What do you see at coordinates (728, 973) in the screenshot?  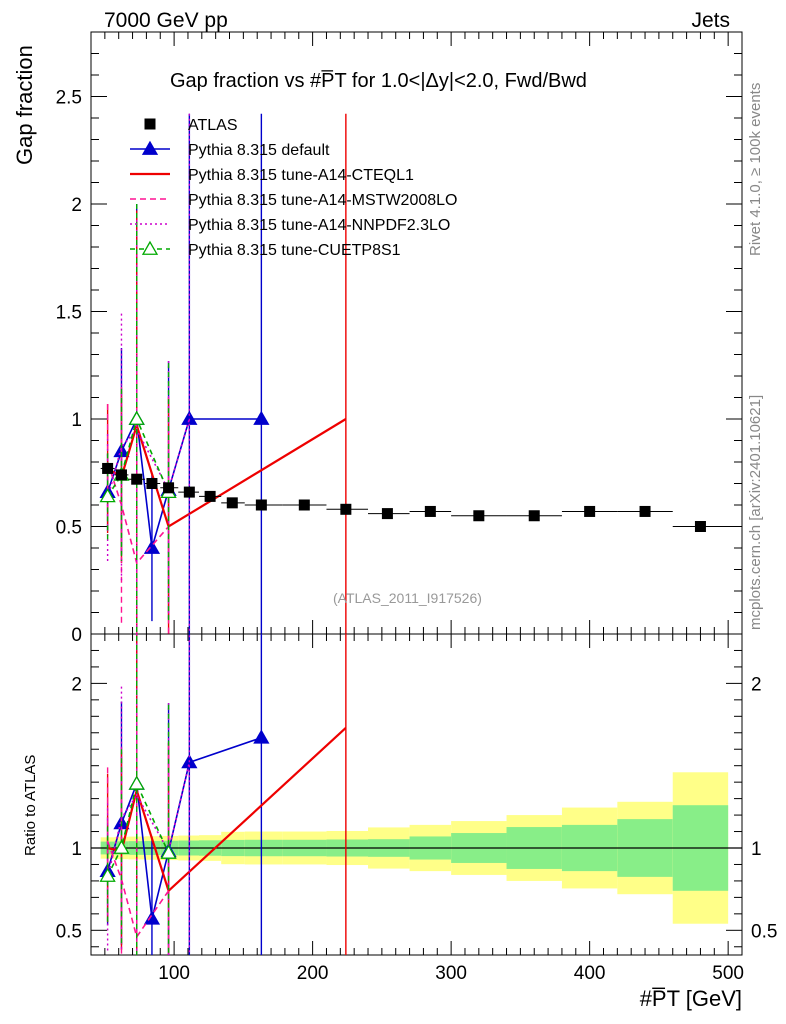 I see `x-tick-label: 500` at bounding box center [728, 973].